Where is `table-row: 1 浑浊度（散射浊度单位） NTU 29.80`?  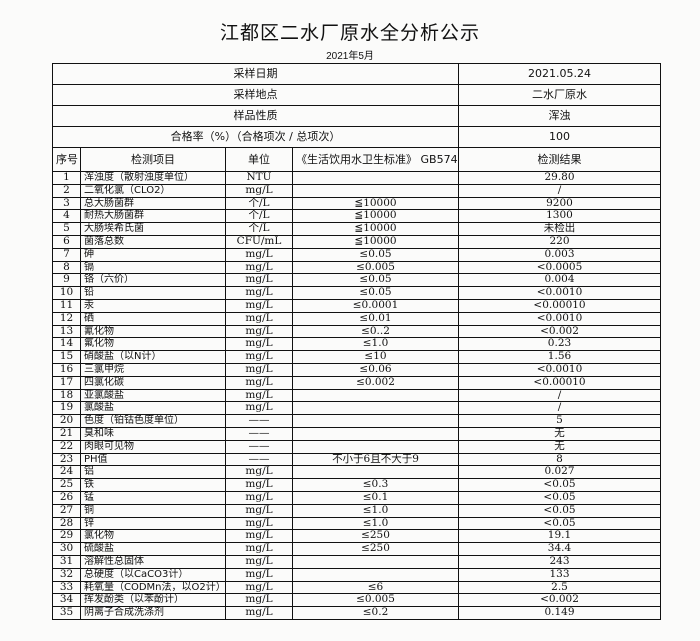
table-row: 1 浑浊度（散射浊度单位） NTU 29.80 is located at coordinates (356, 178).